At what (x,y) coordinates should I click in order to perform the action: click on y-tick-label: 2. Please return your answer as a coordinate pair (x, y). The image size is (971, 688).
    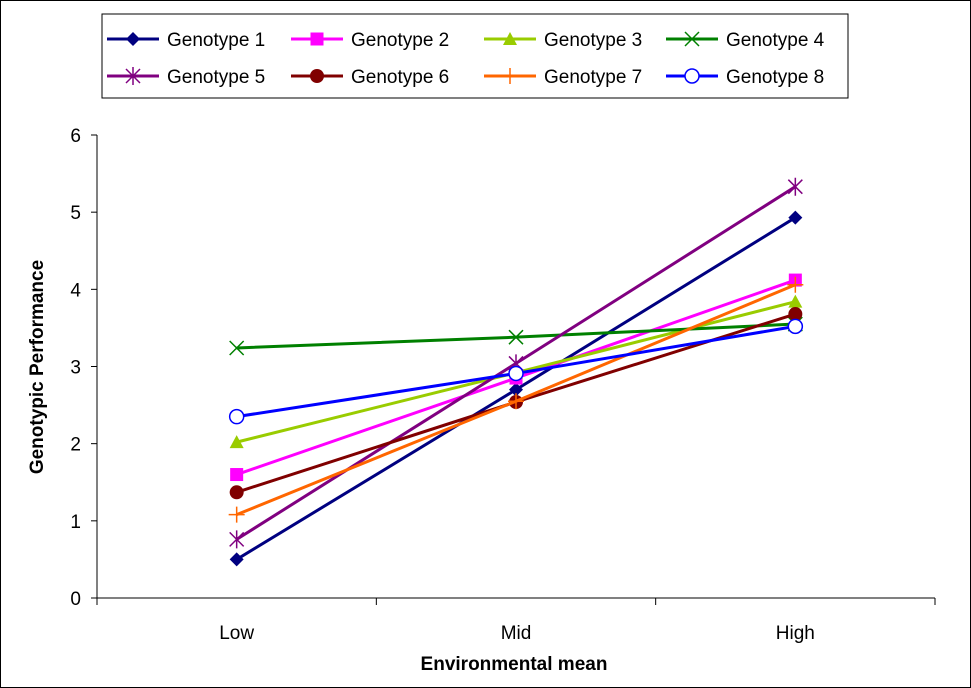
    Looking at the image, I should click on (75, 445).